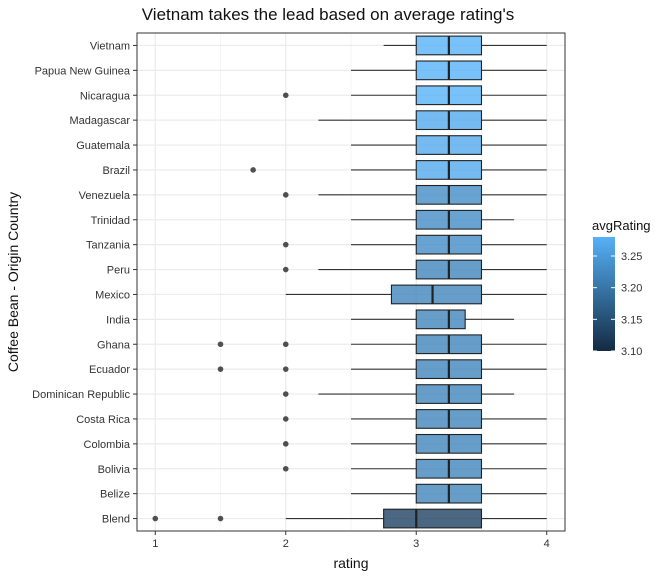 The height and width of the screenshot is (576, 672). I want to click on box-peru, so click(414, 269).